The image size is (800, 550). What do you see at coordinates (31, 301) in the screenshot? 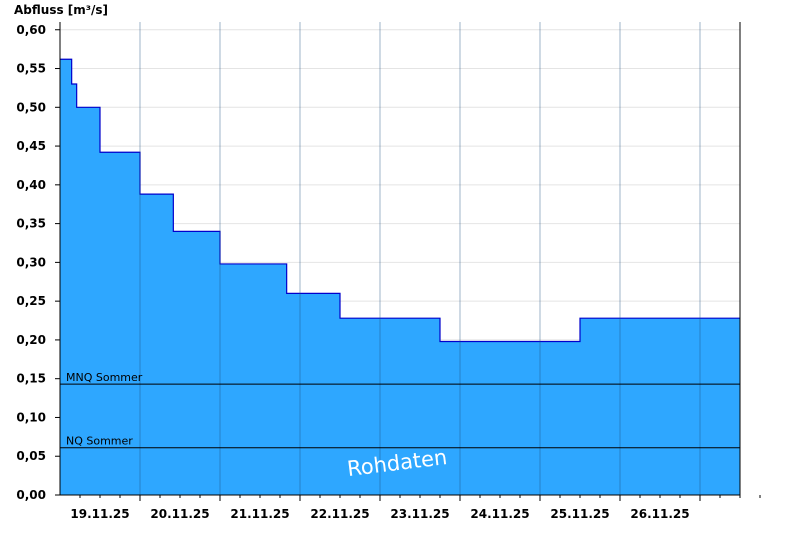
I see `y-tick-label-5: 0,25` at bounding box center [31, 301].